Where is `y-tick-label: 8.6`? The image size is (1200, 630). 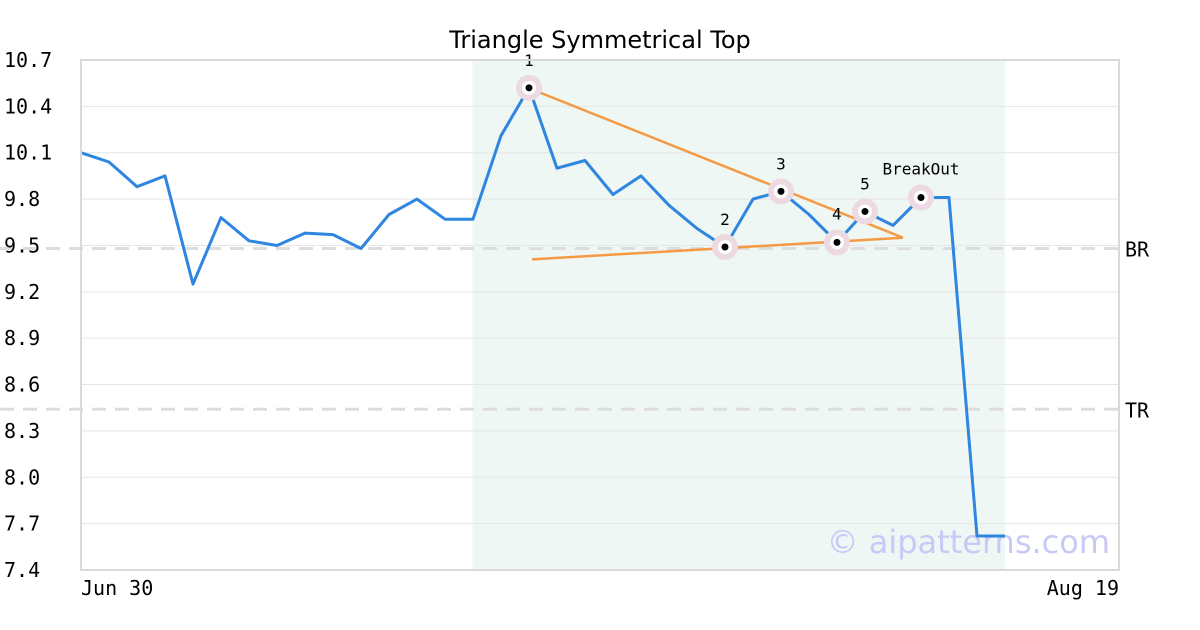 y-tick-label: 8.6 is located at coordinates (22, 385).